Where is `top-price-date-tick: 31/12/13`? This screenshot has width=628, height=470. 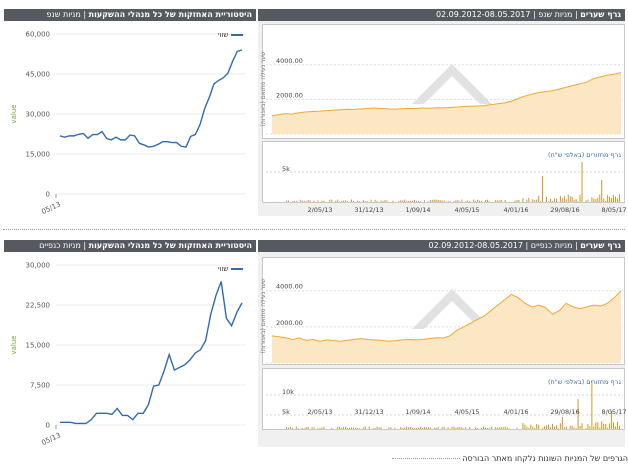
top-price-date-tick: 31/12/13 is located at coordinates (368, 210).